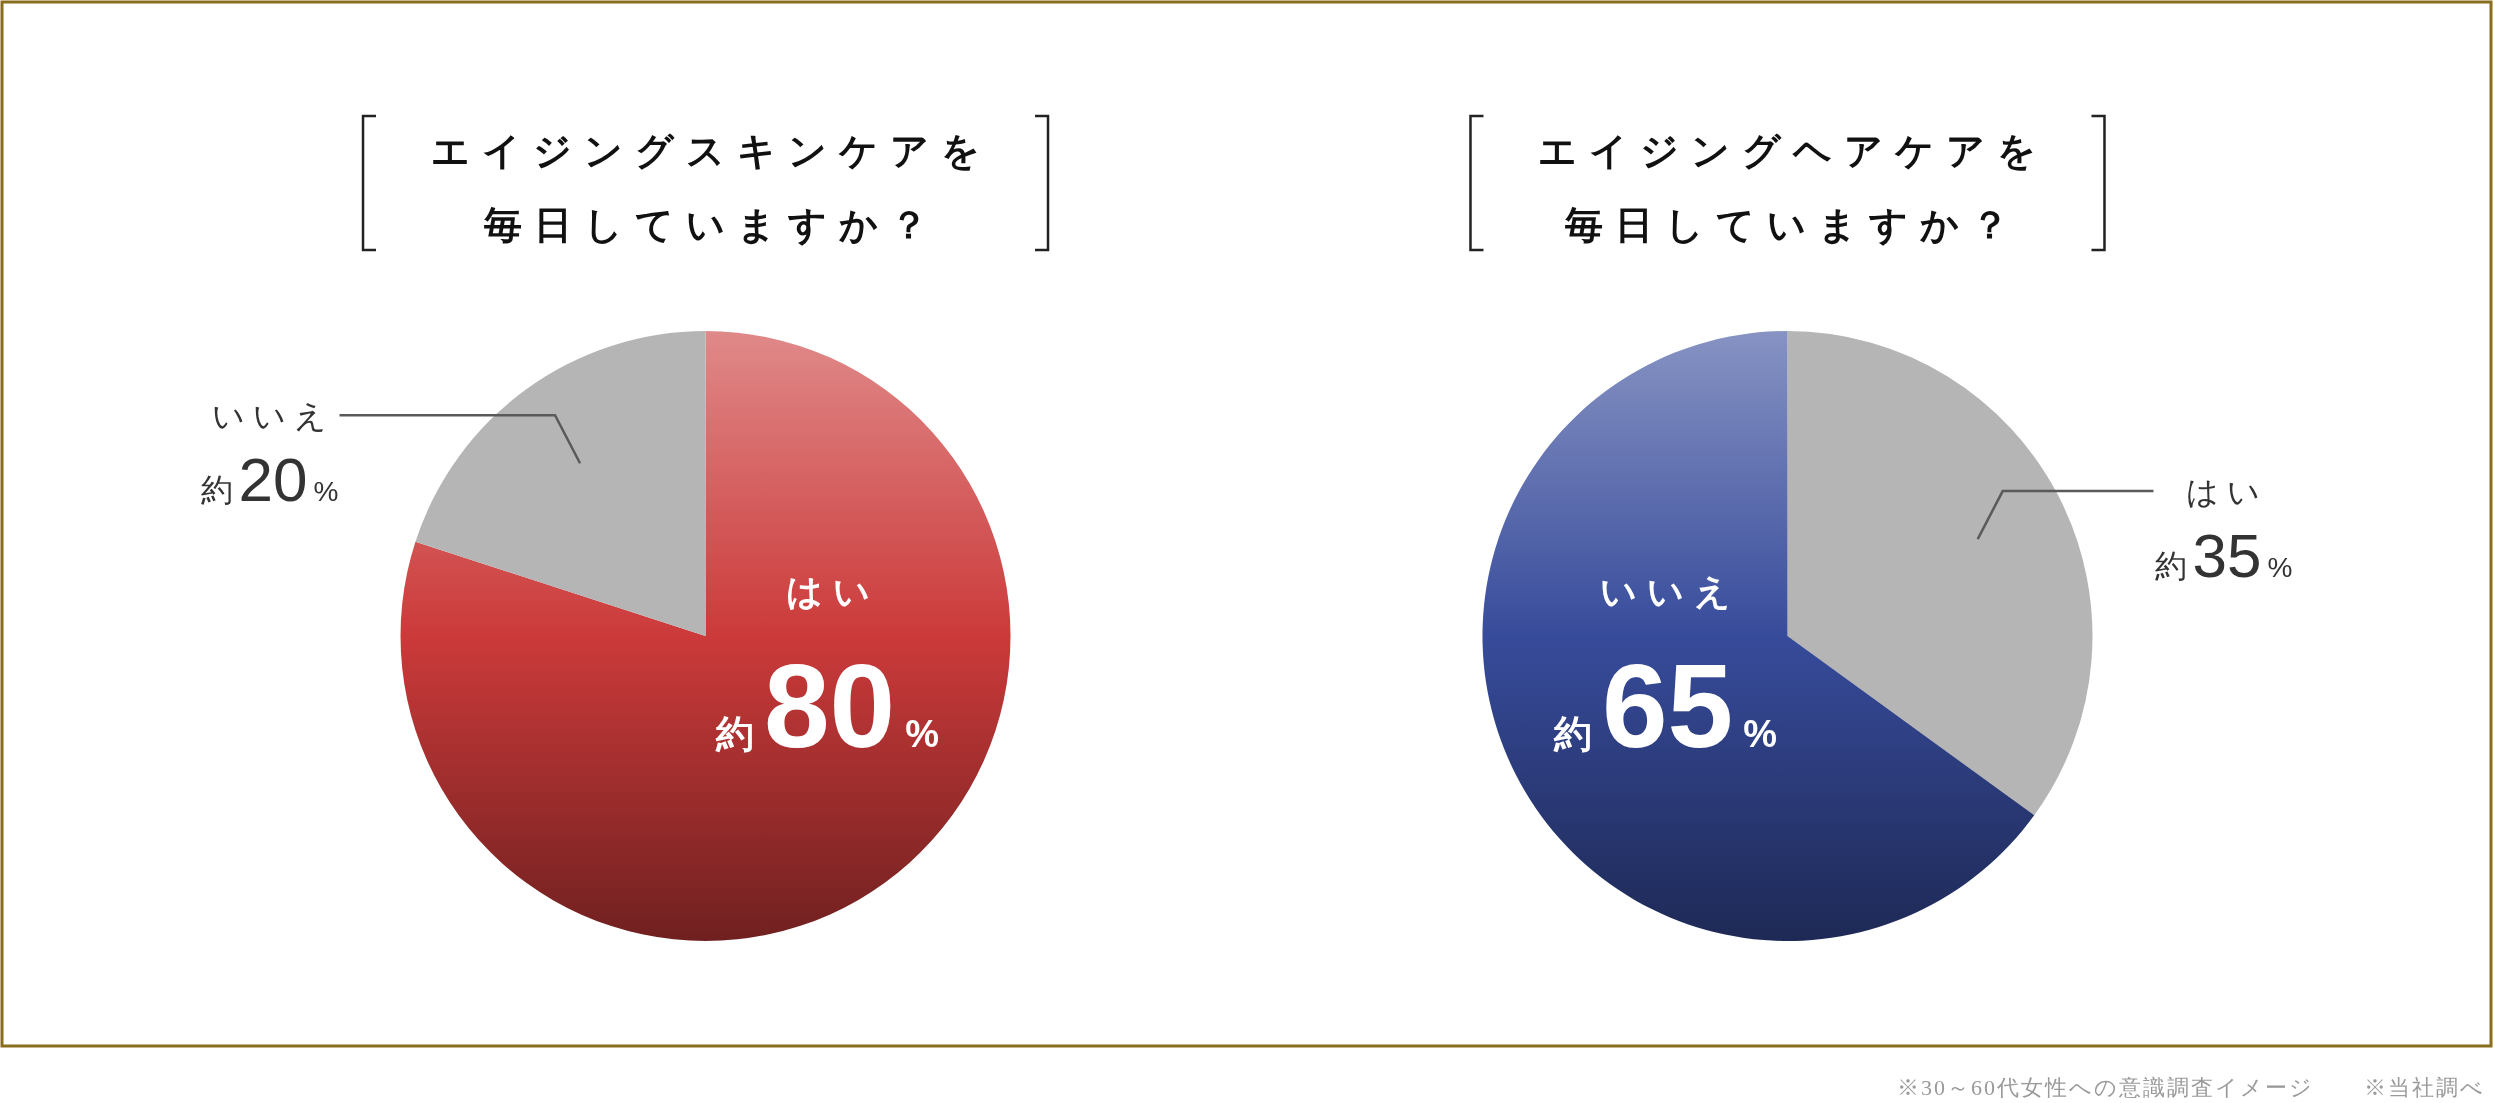 The width and height of the screenshot is (2493, 1103). I want to click on title: エイジングスキンケアを, so click(711, 151).